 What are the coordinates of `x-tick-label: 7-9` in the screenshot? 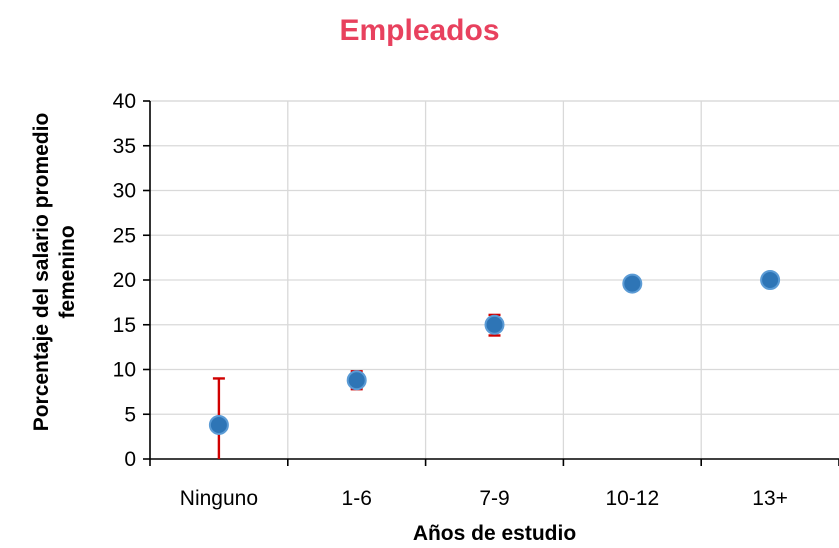 It's located at (494, 498).